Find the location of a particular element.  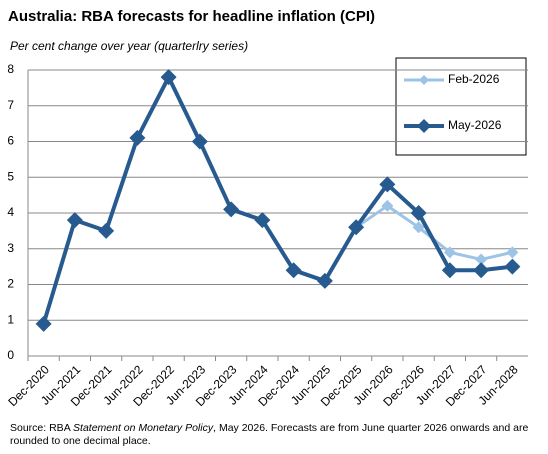

legend-label: May-2026 is located at coordinates (475, 125).